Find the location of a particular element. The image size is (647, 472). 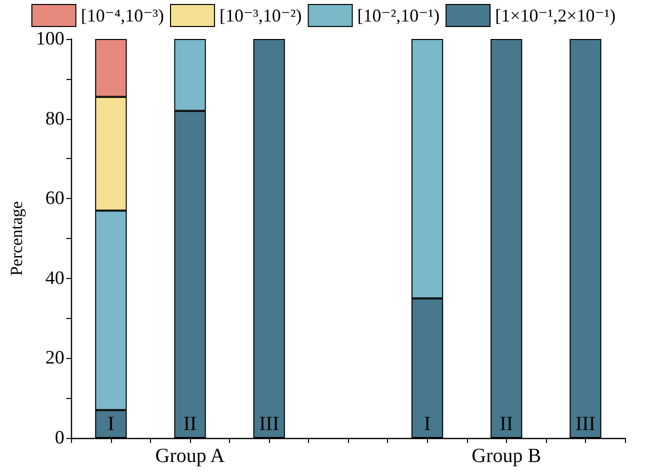

text: Group B is located at coordinates (507, 456).